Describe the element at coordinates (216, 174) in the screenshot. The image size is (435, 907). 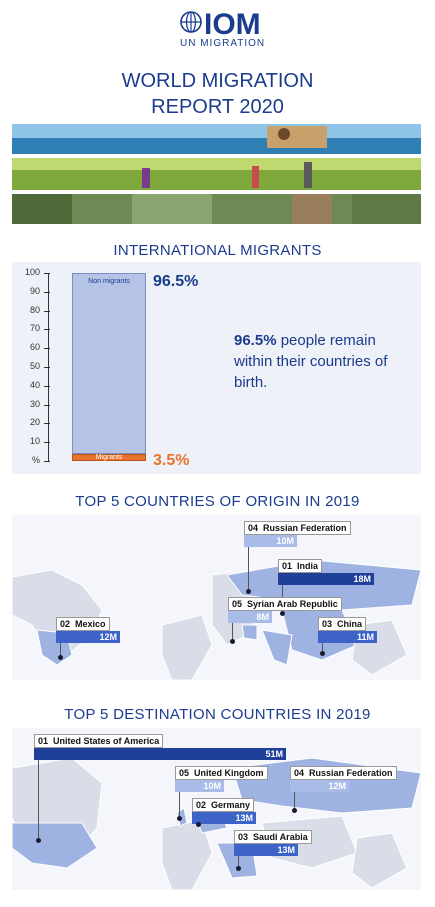
I see `photo-field` at that location.